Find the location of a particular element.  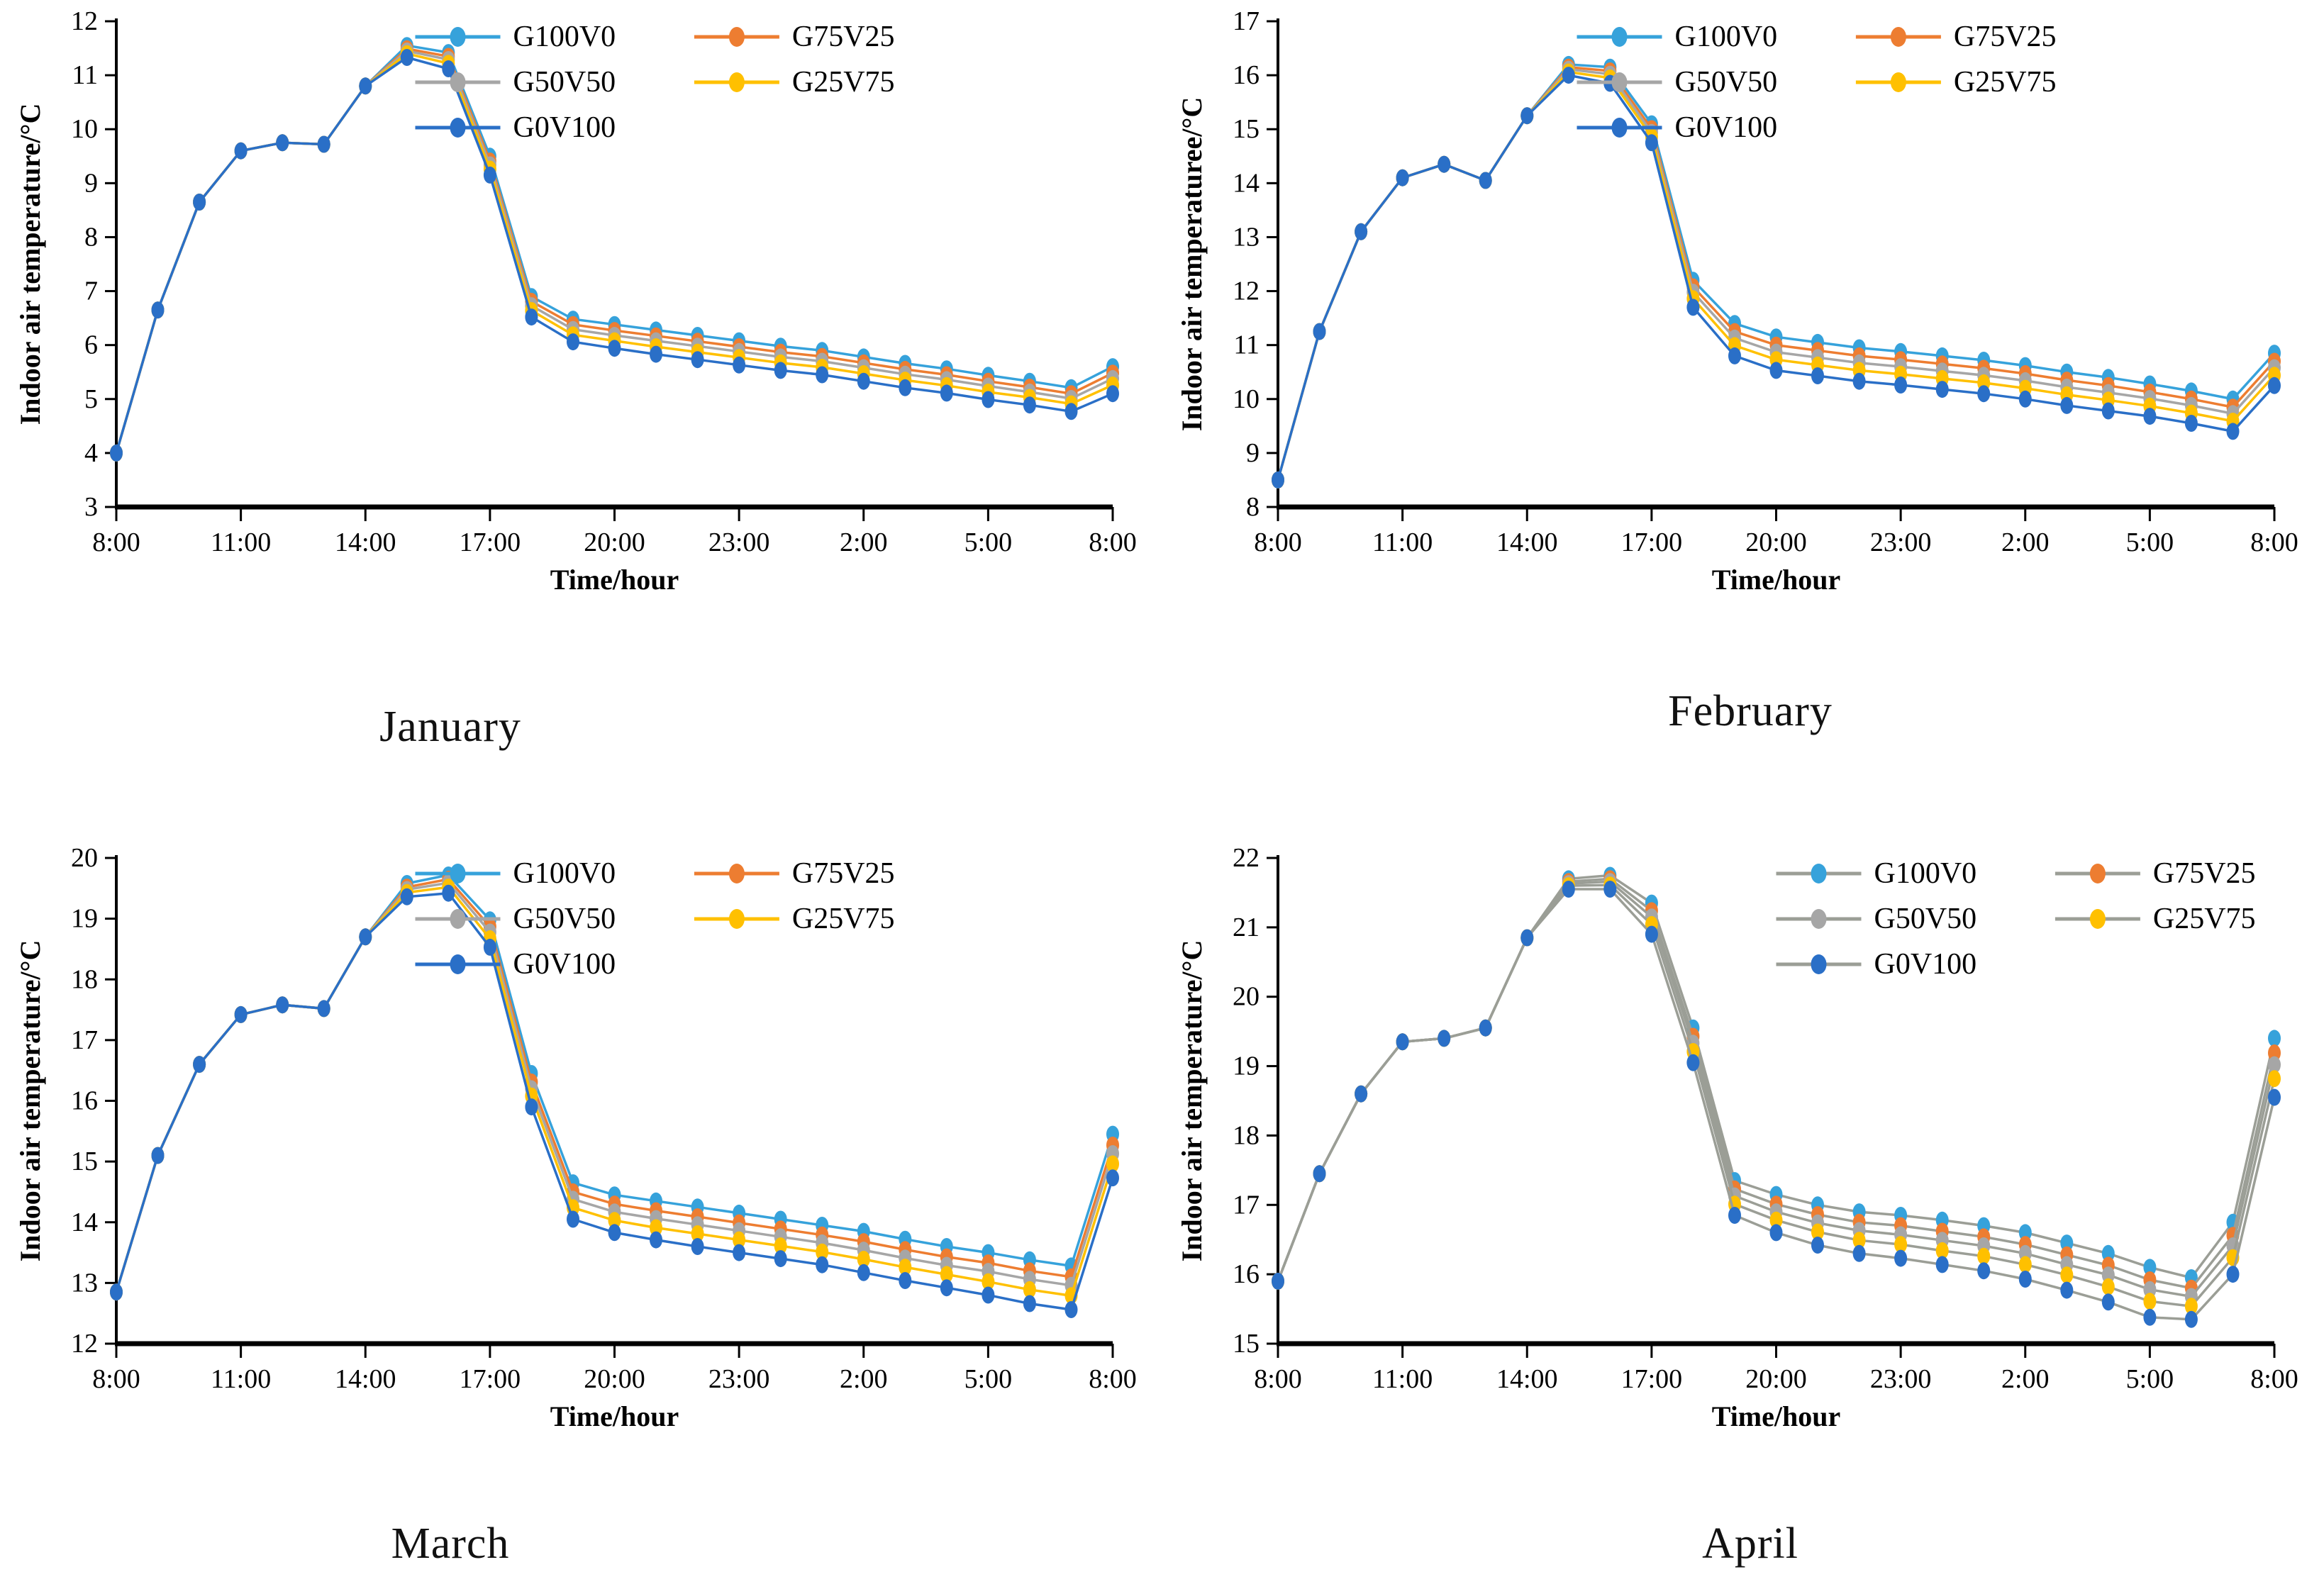

chart-title-march: March is located at coordinates (450, 1544).